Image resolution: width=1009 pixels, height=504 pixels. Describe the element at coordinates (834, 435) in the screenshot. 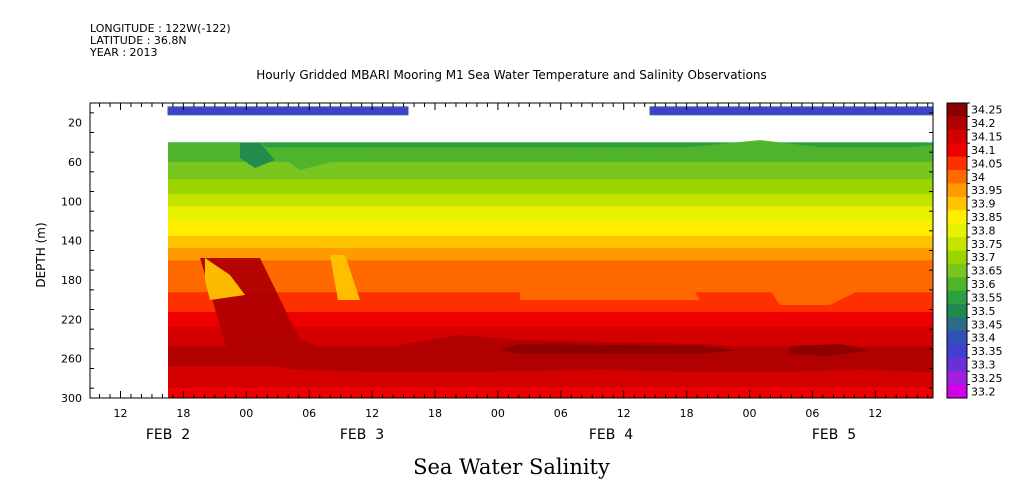

I see `x-date-label: FEB 5` at that location.